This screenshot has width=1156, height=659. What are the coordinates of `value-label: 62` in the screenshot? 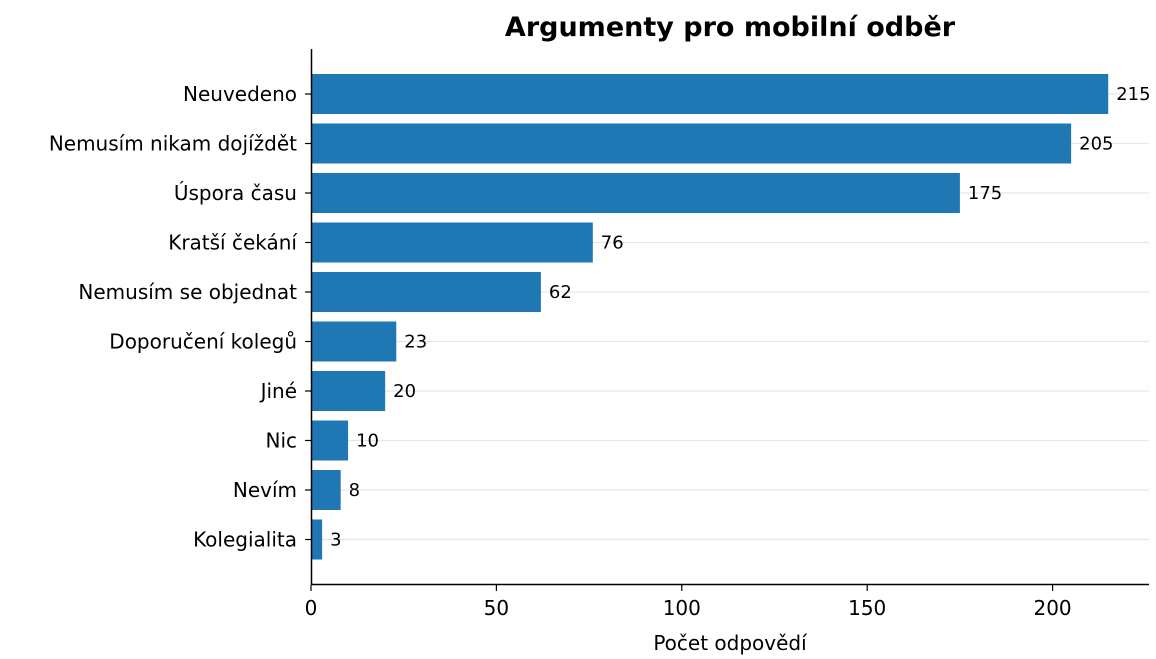 It's located at (560, 292).